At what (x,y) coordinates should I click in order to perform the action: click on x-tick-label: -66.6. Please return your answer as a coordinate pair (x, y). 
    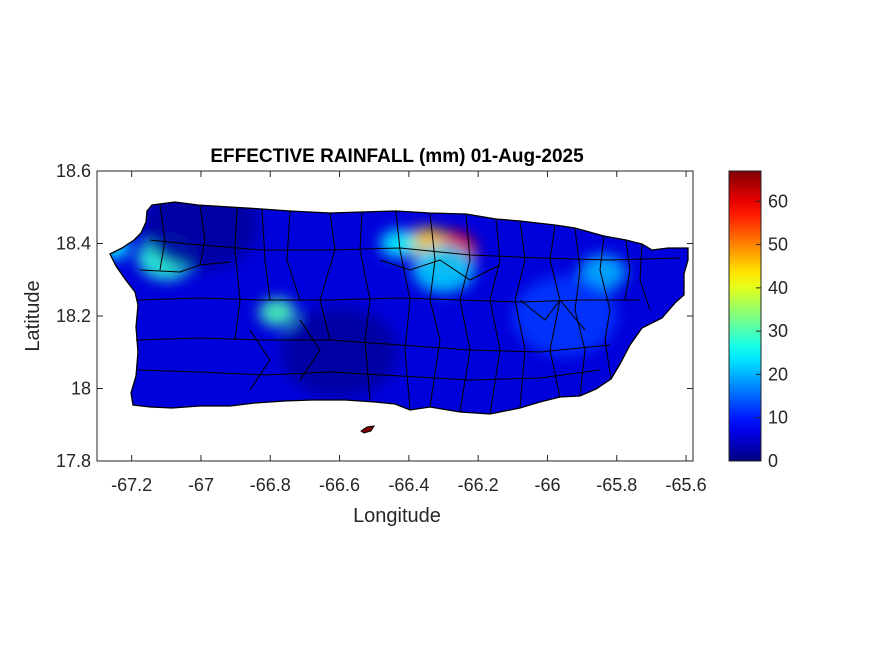
    Looking at the image, I should click on (339, 485).